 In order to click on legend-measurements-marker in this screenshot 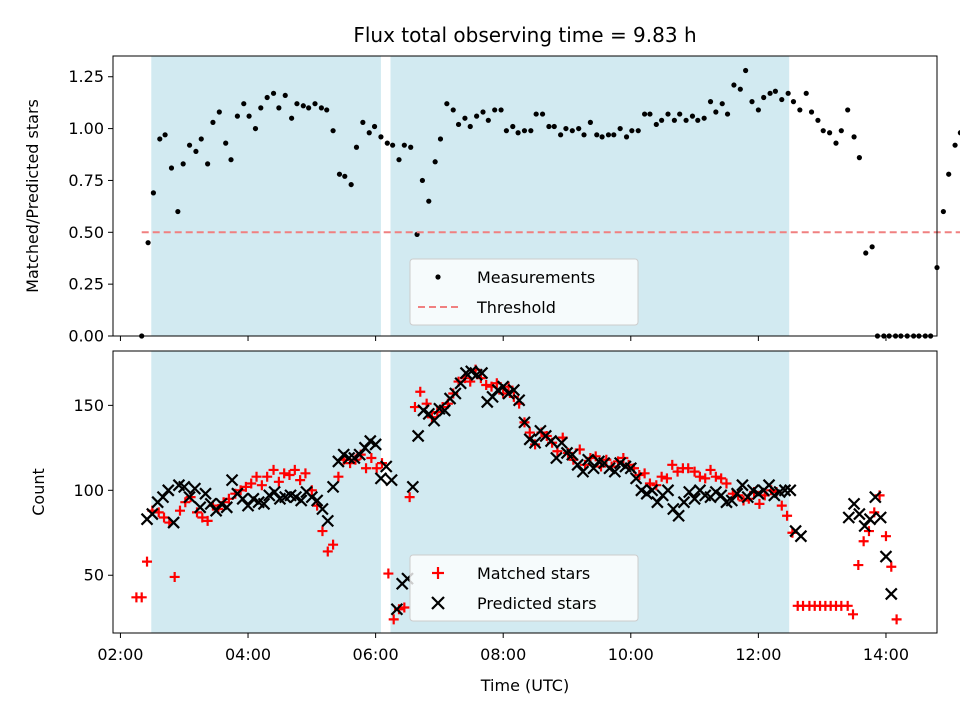, I will do `click(438, 277)`.